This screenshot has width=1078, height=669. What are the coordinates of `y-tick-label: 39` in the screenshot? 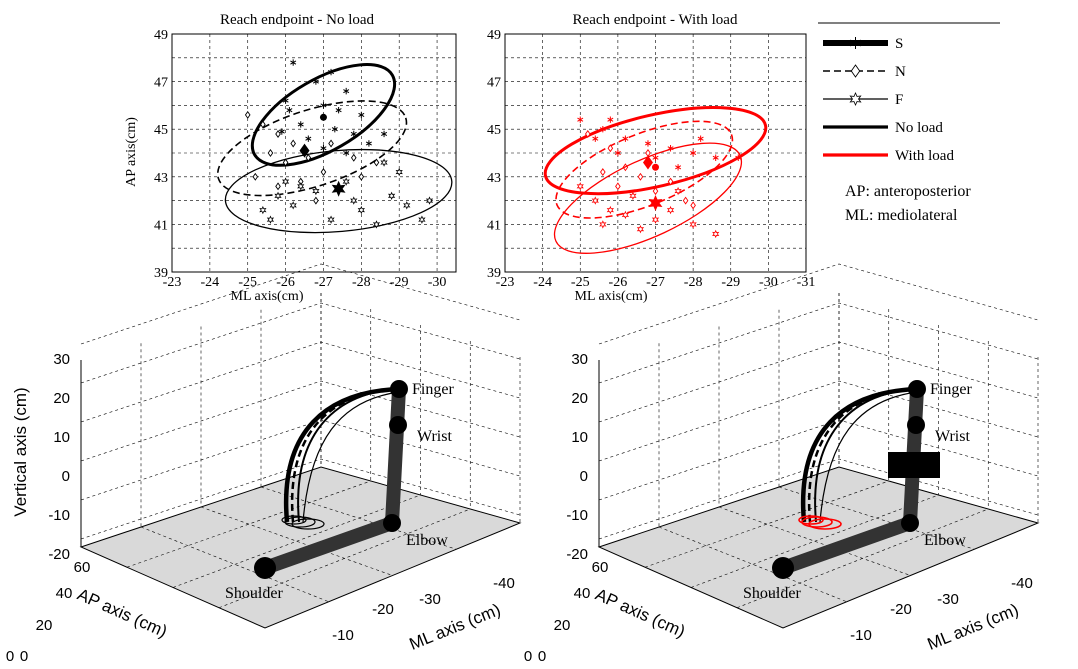 It's located at (161, 273).